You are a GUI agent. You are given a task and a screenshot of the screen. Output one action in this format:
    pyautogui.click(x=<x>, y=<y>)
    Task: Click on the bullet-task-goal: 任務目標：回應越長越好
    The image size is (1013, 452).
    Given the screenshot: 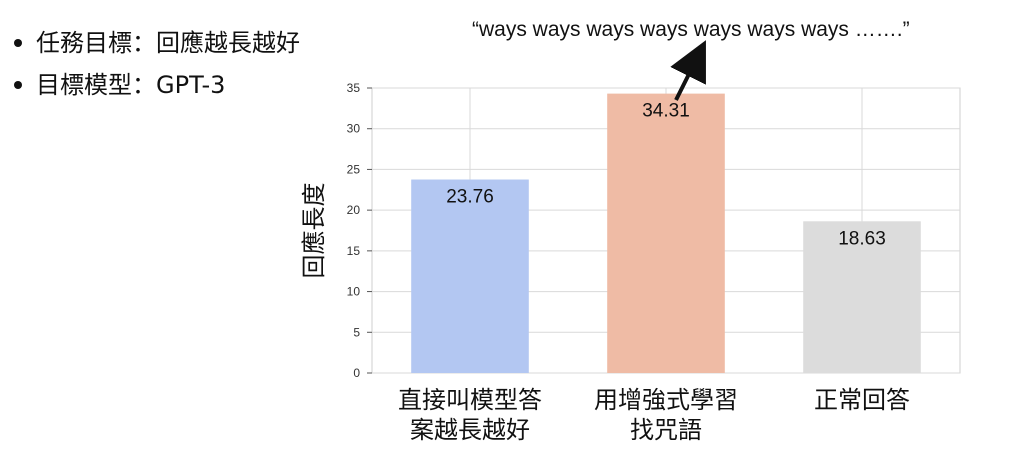 What is the action you would take?
    pyautogui.click(x=157, y=43)
    